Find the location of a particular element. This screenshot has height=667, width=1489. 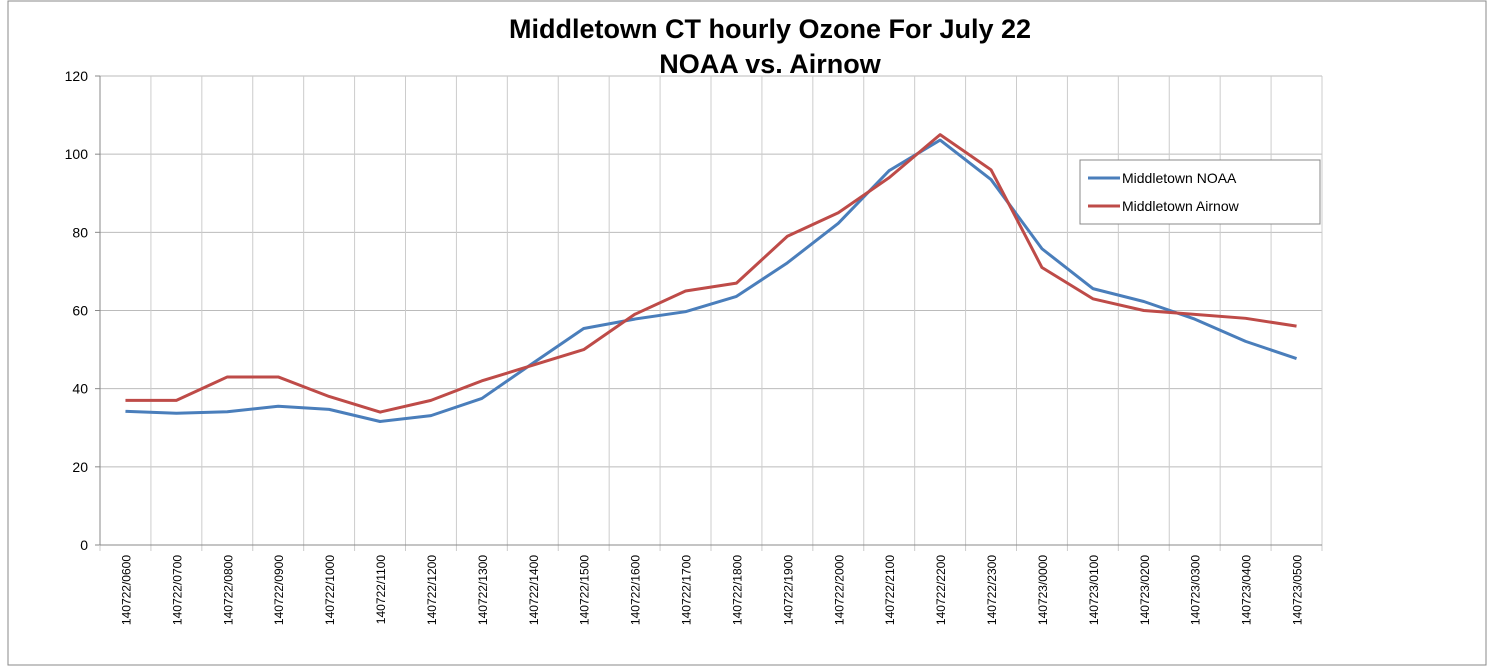

y-tick-label: 100 is located at coordinates (77, 154).